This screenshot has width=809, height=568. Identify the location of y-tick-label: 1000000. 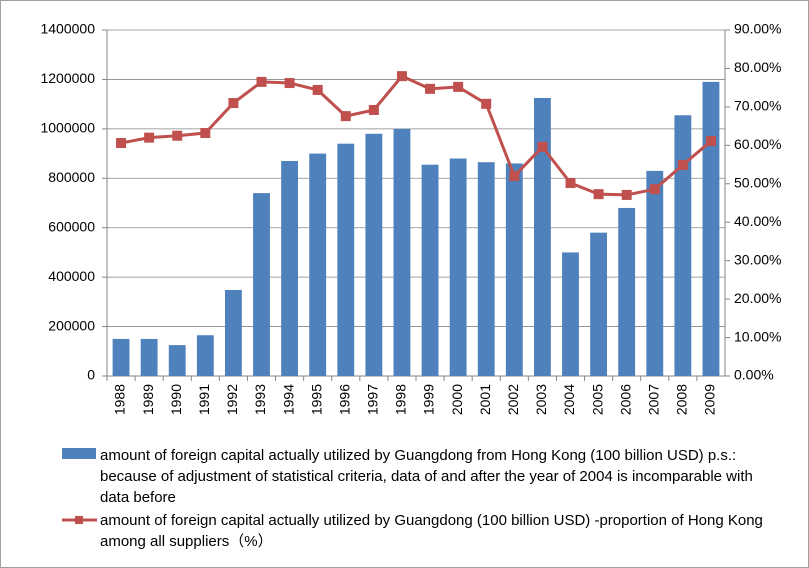
(67, 128).